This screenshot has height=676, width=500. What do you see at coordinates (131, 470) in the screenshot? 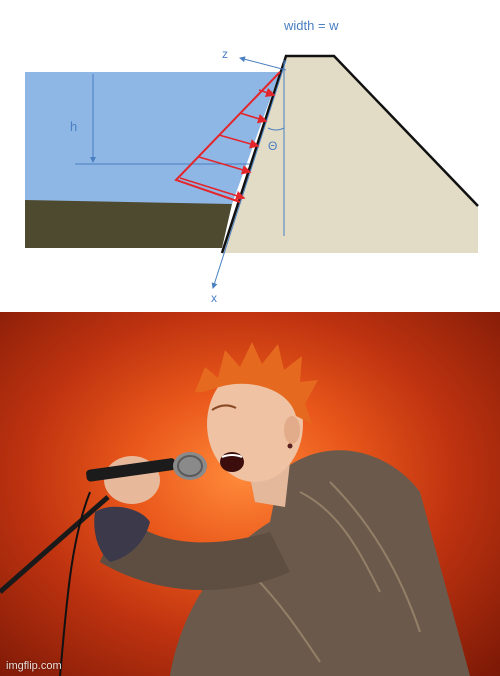
I see `microphone-handle` at bounding box center [131, 470].